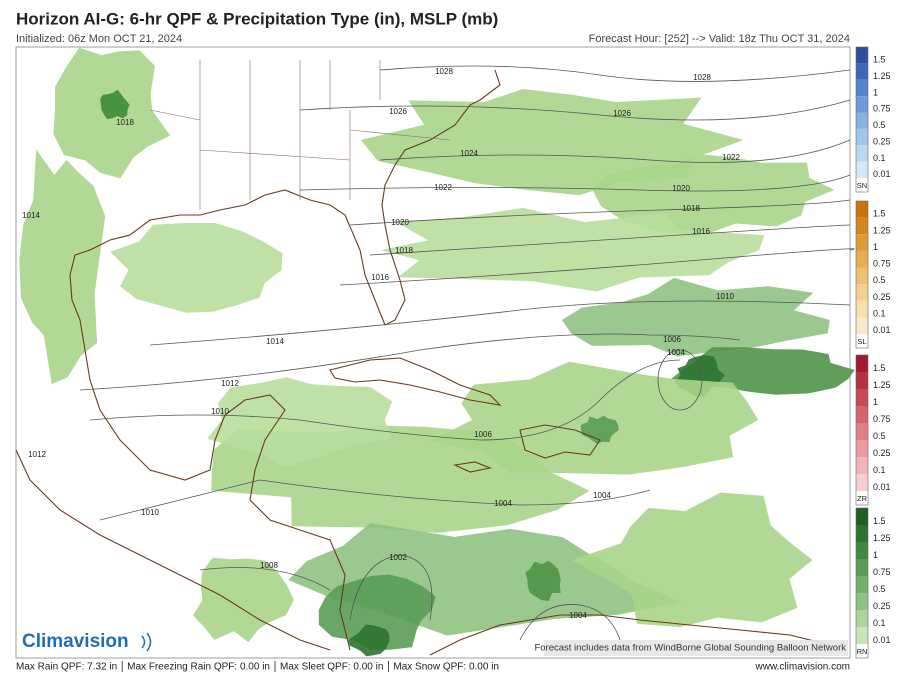  What do you see at coordinates (400, 222) in the screenshot?
I see `isobar-label: 1020` at bounding box center [400, 222].